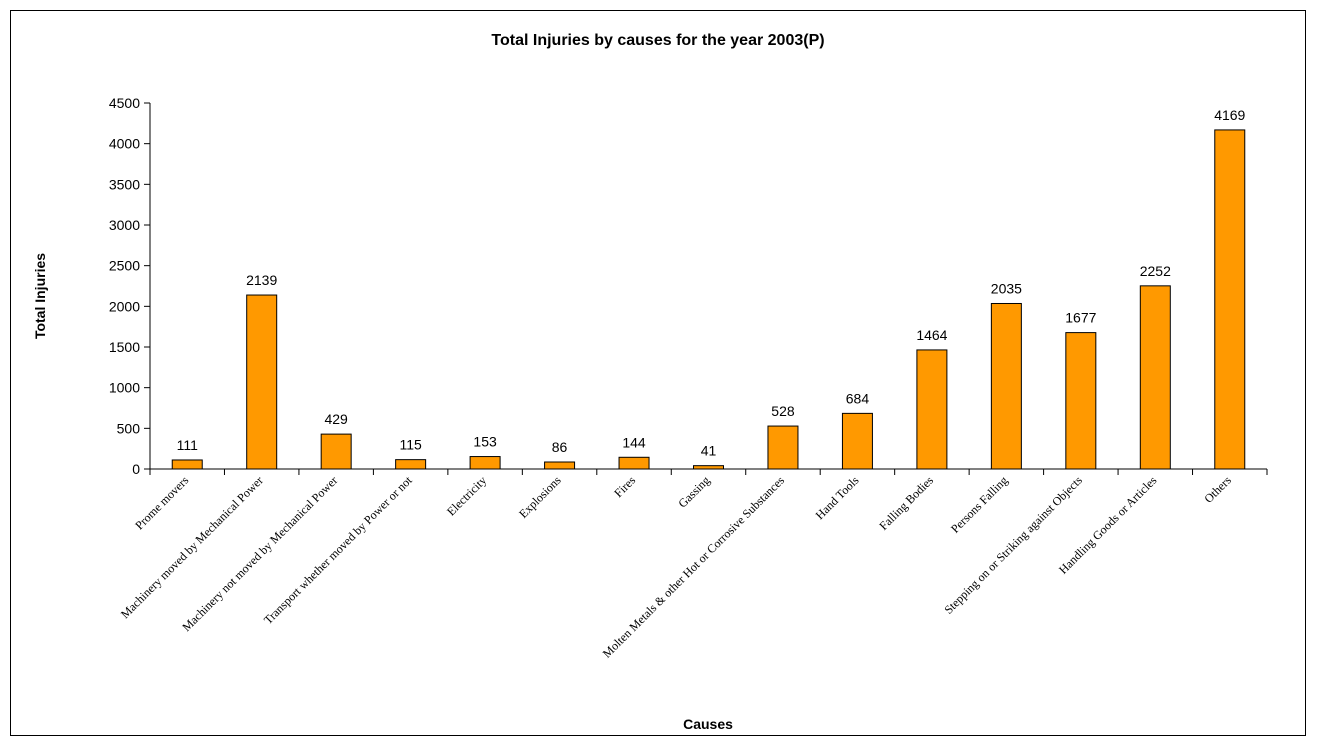 The height and width of the screenshot is (746, 1317). What do you see at coordinates (129, 428) in the screenshot?
I see `y-tick-label: 500` at bounding box center [129, 428].